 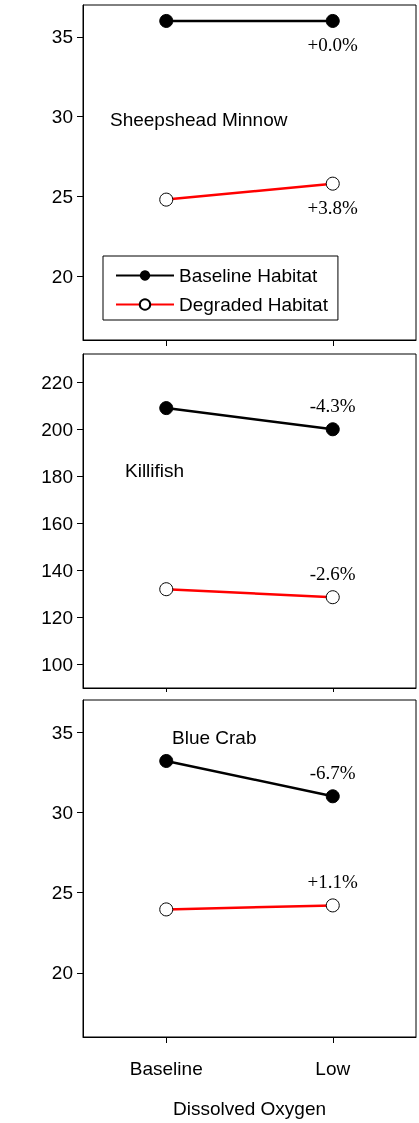 What do you see at coordinates (332, 573) in the screenshot?
I see `annotation: -2.6%` at bounding box center [332, 573].